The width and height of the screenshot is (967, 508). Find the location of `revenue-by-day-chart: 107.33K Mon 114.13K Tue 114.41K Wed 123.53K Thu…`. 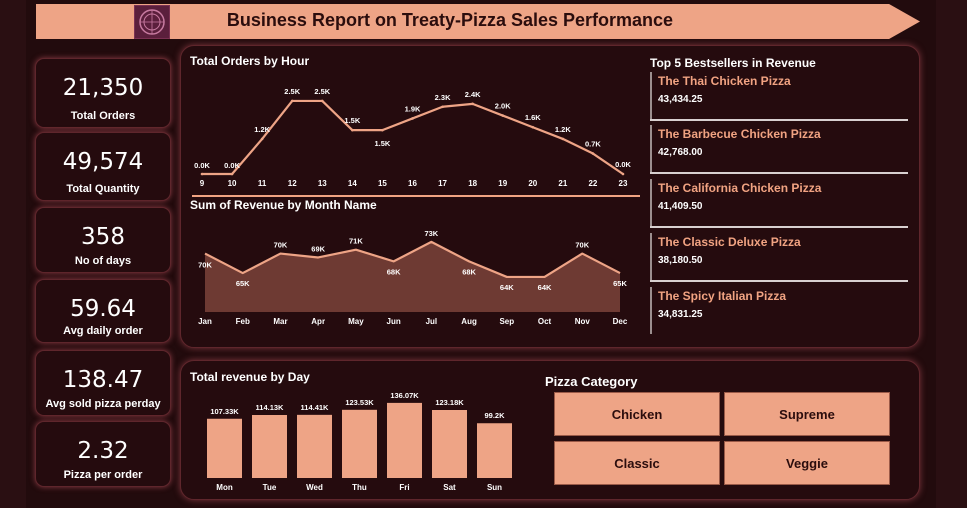

revenue-by-day-chart: 107.33K Mon 114.13K Tue 114.41K Wed 123.53K Thu… is located at coordinates (359, 441).